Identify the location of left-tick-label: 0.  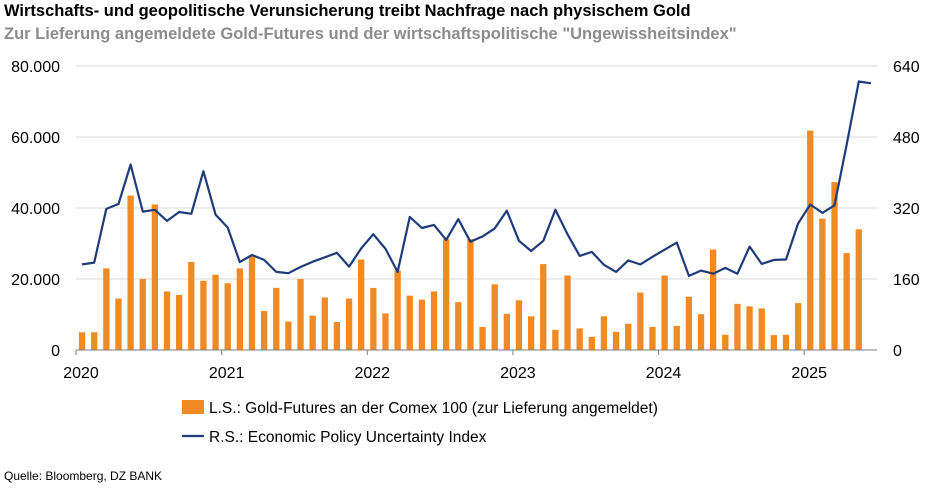
(55, 351).